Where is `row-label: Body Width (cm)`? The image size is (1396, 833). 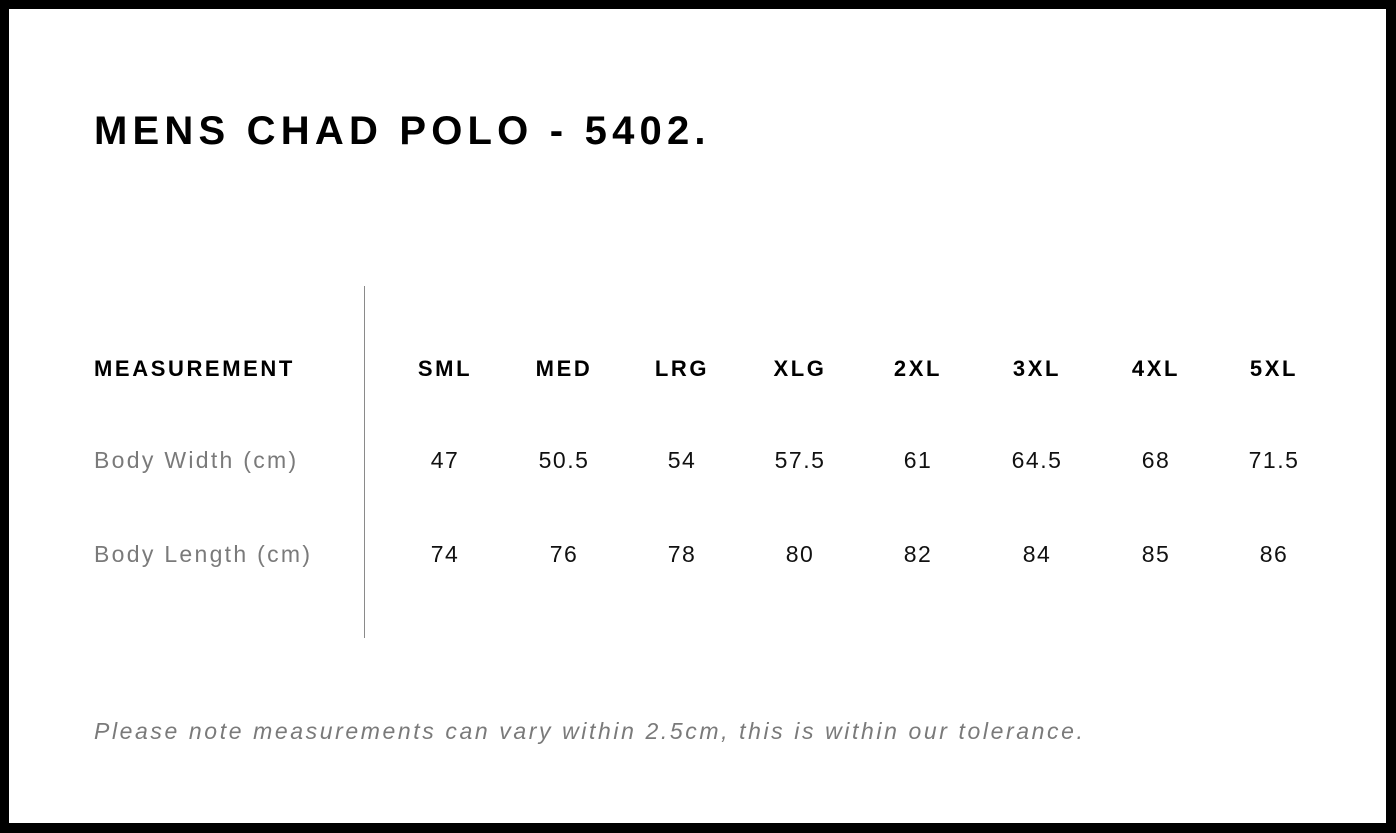
row-label: Body Width (cm) is located at coordinates (196, 460).